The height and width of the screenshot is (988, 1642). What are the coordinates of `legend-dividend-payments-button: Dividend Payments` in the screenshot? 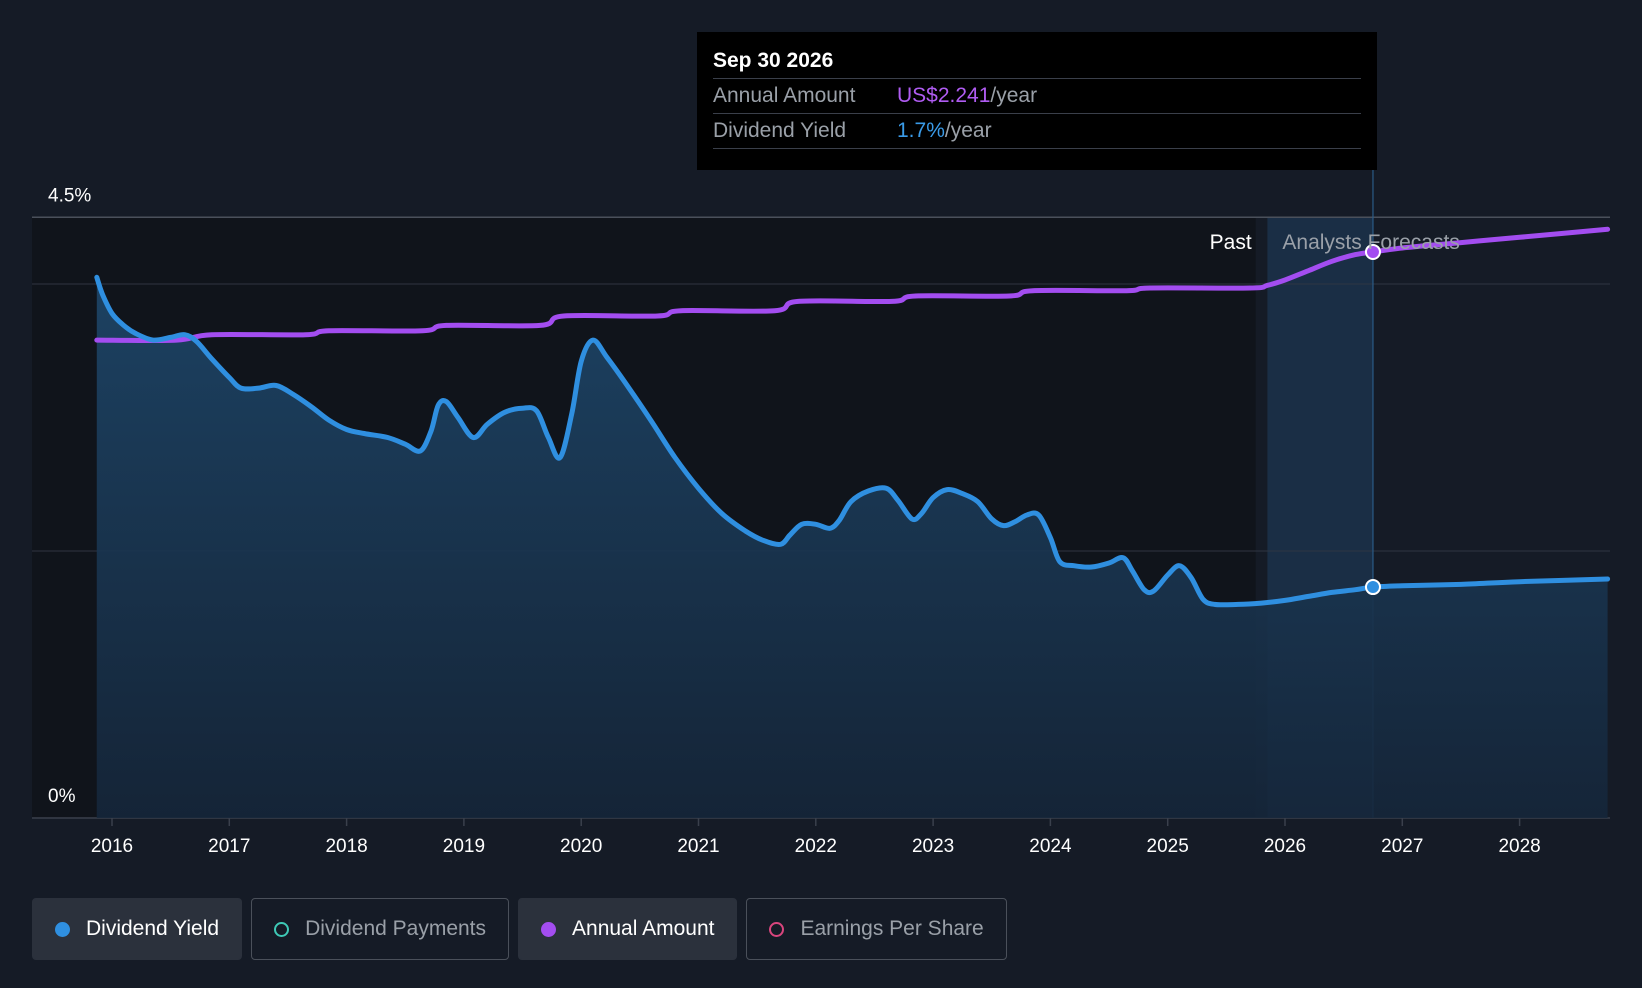 It's located at (380, 929).